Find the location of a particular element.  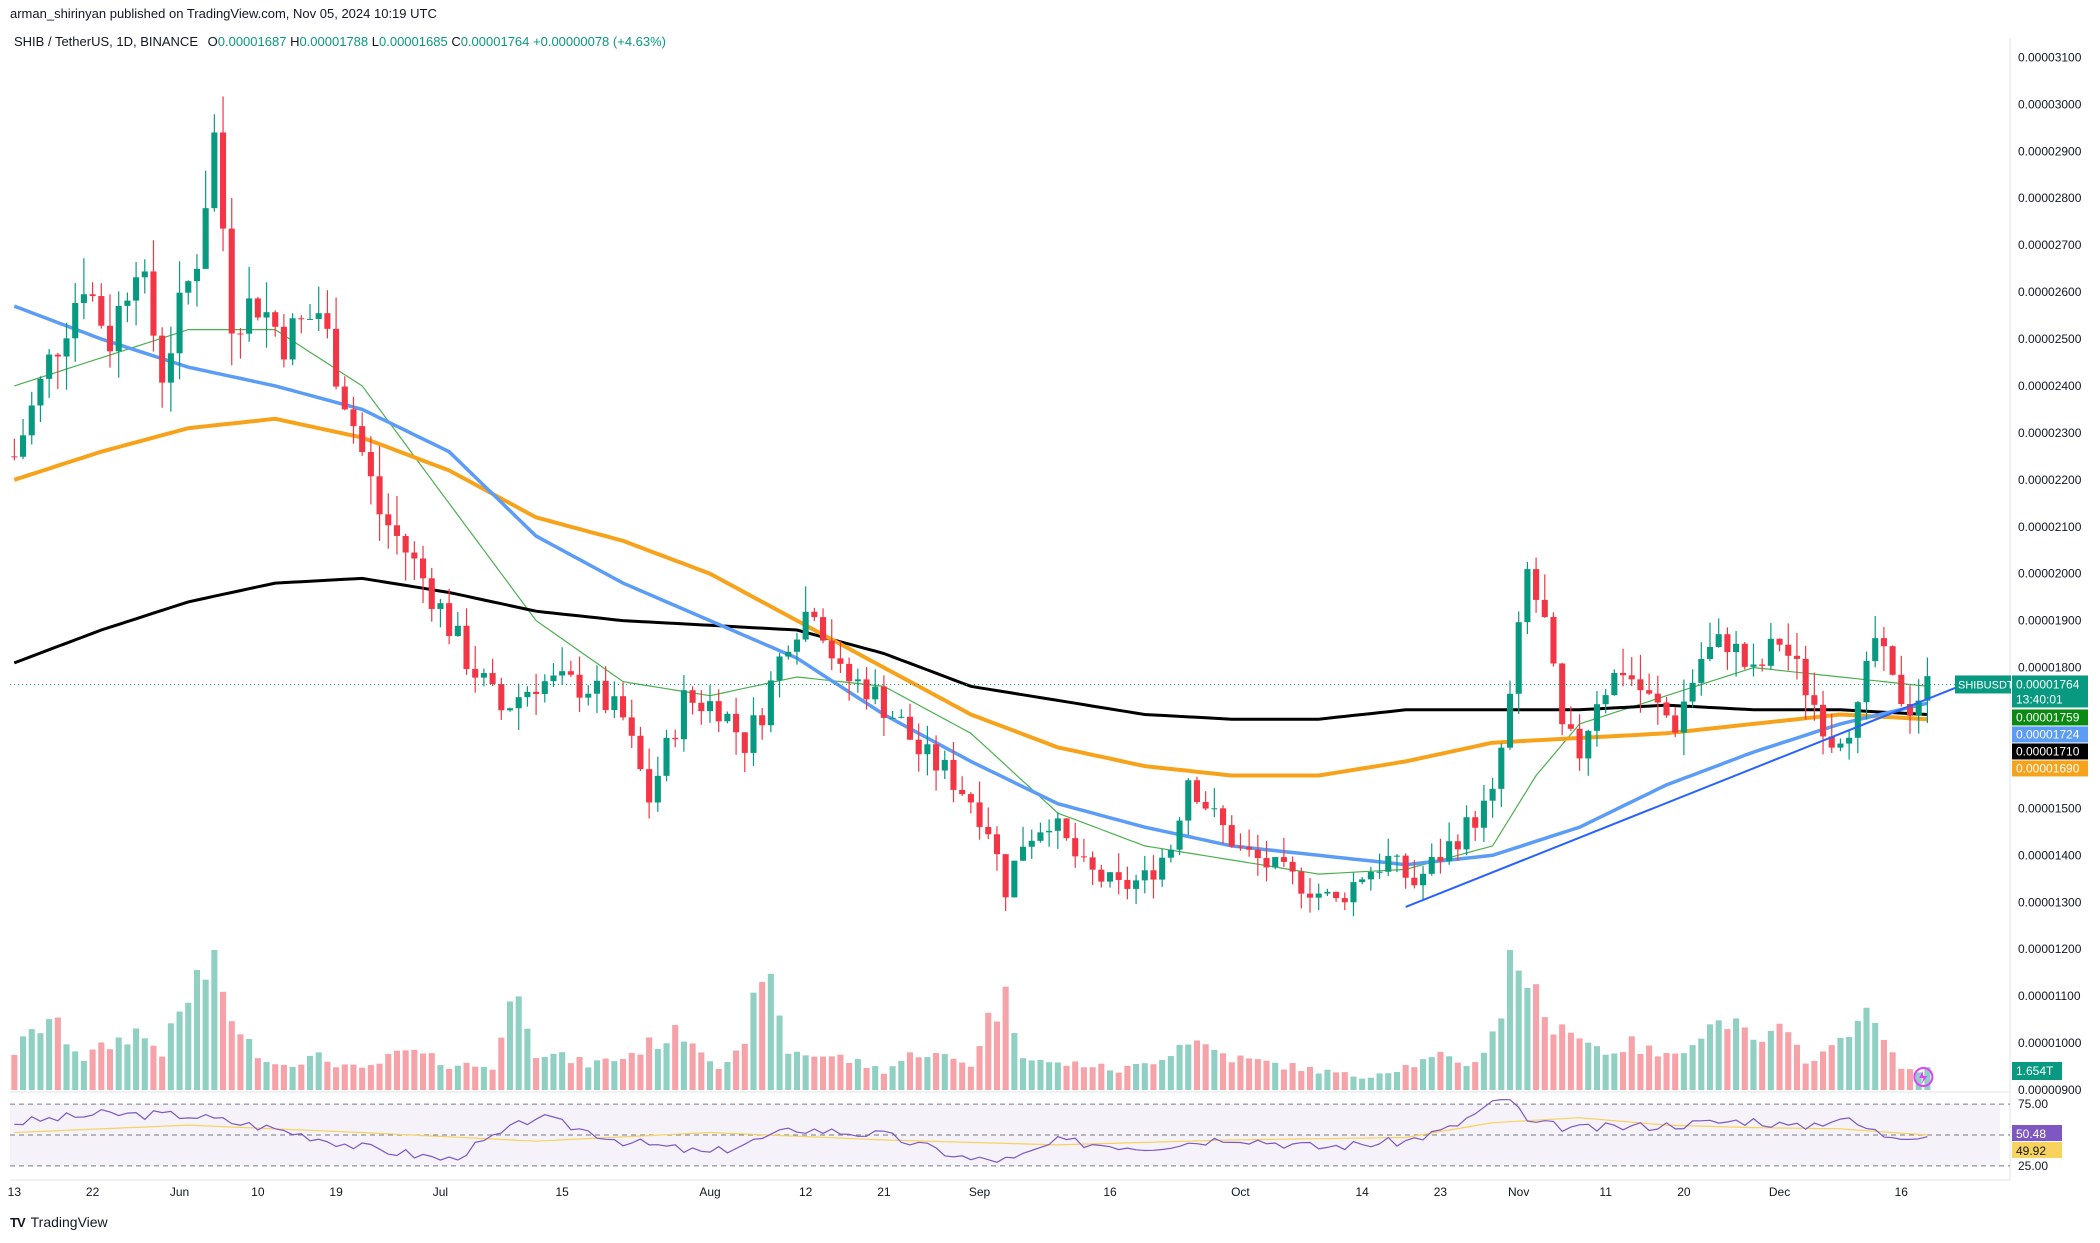

tradingview-brand: TV TradingView is located at coordinates (59, 1222).